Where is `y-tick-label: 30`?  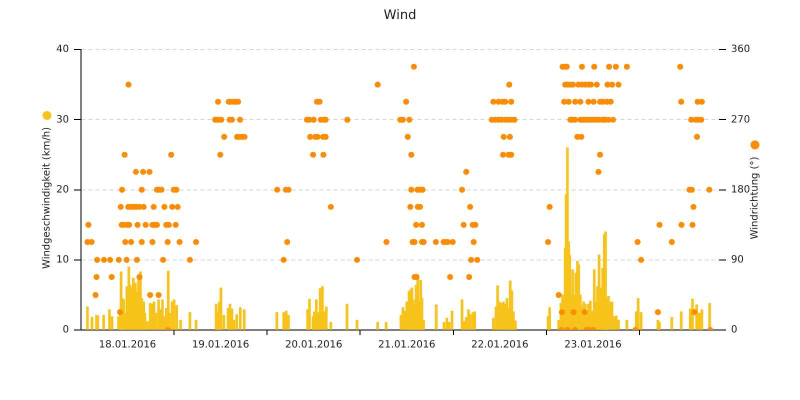 y-tick-label: 30 is located at coordinates (62, 120).